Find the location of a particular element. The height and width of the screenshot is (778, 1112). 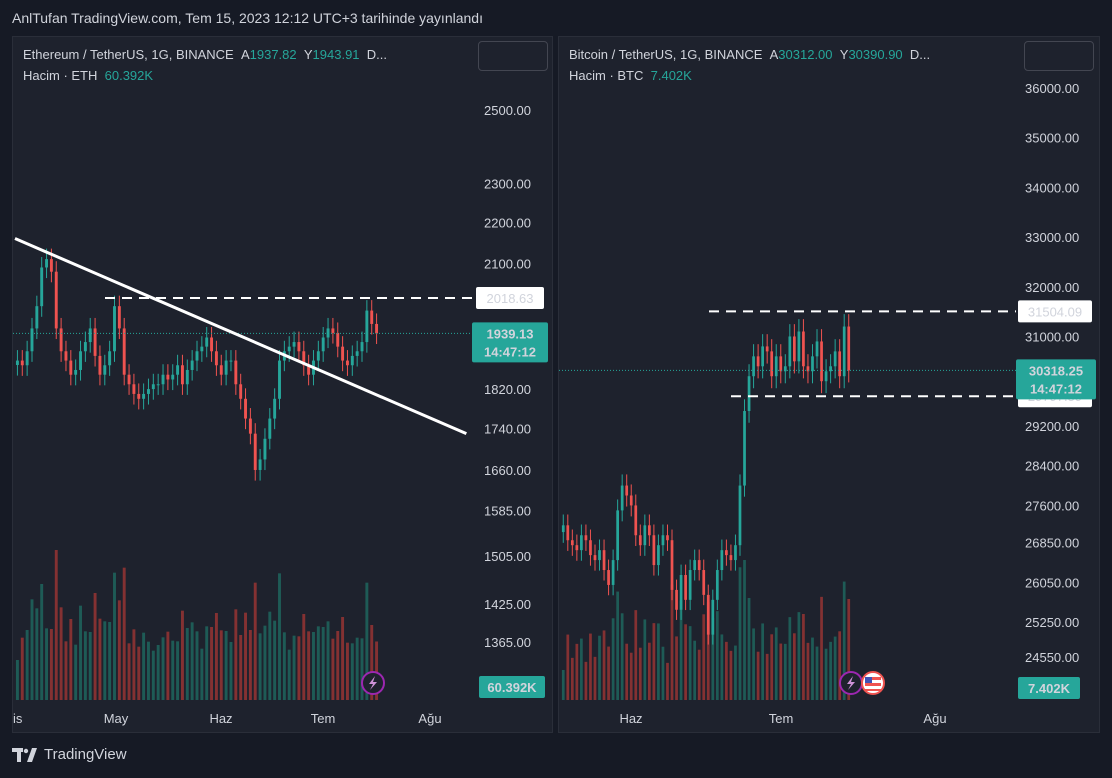

btc-volume-label: Hacim · BTC is located at coordinates (606, 75).